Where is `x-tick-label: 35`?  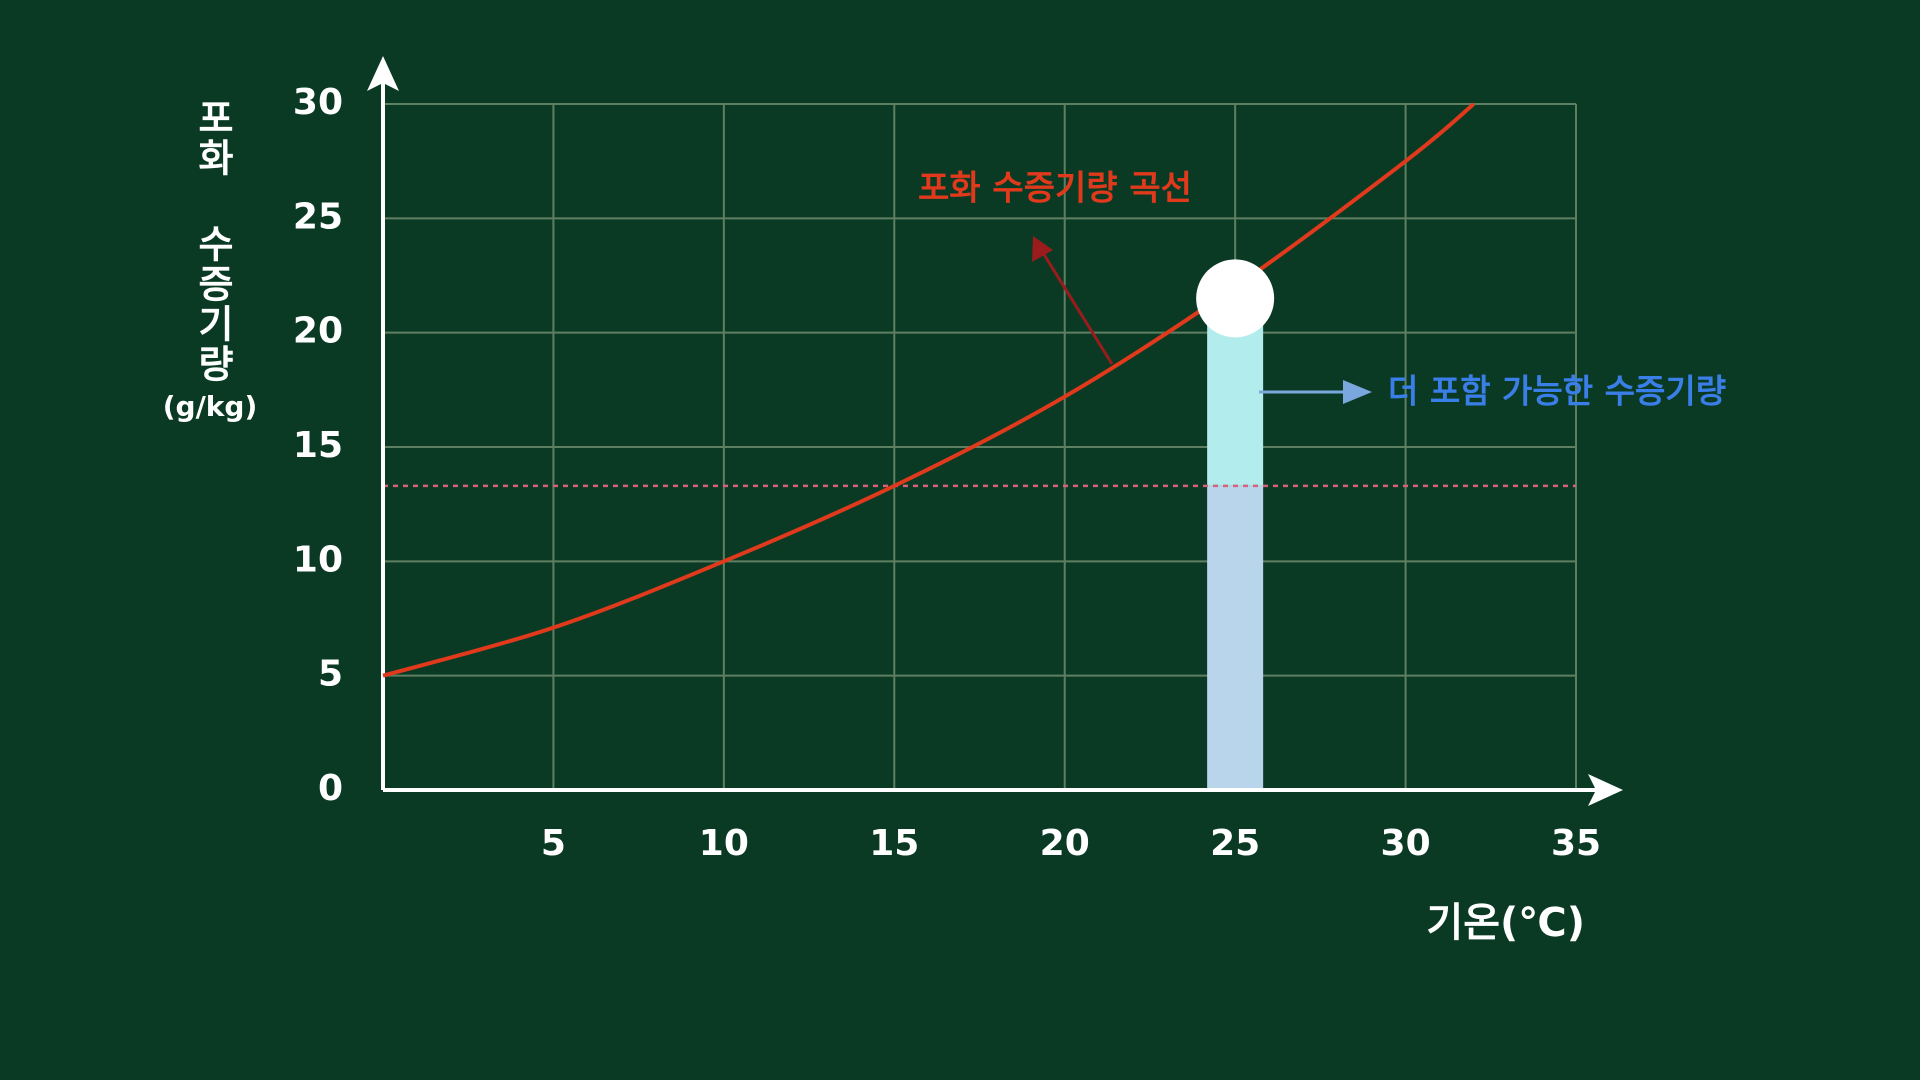
x-tick-label: 35 is located at coordinates (1576, 843).